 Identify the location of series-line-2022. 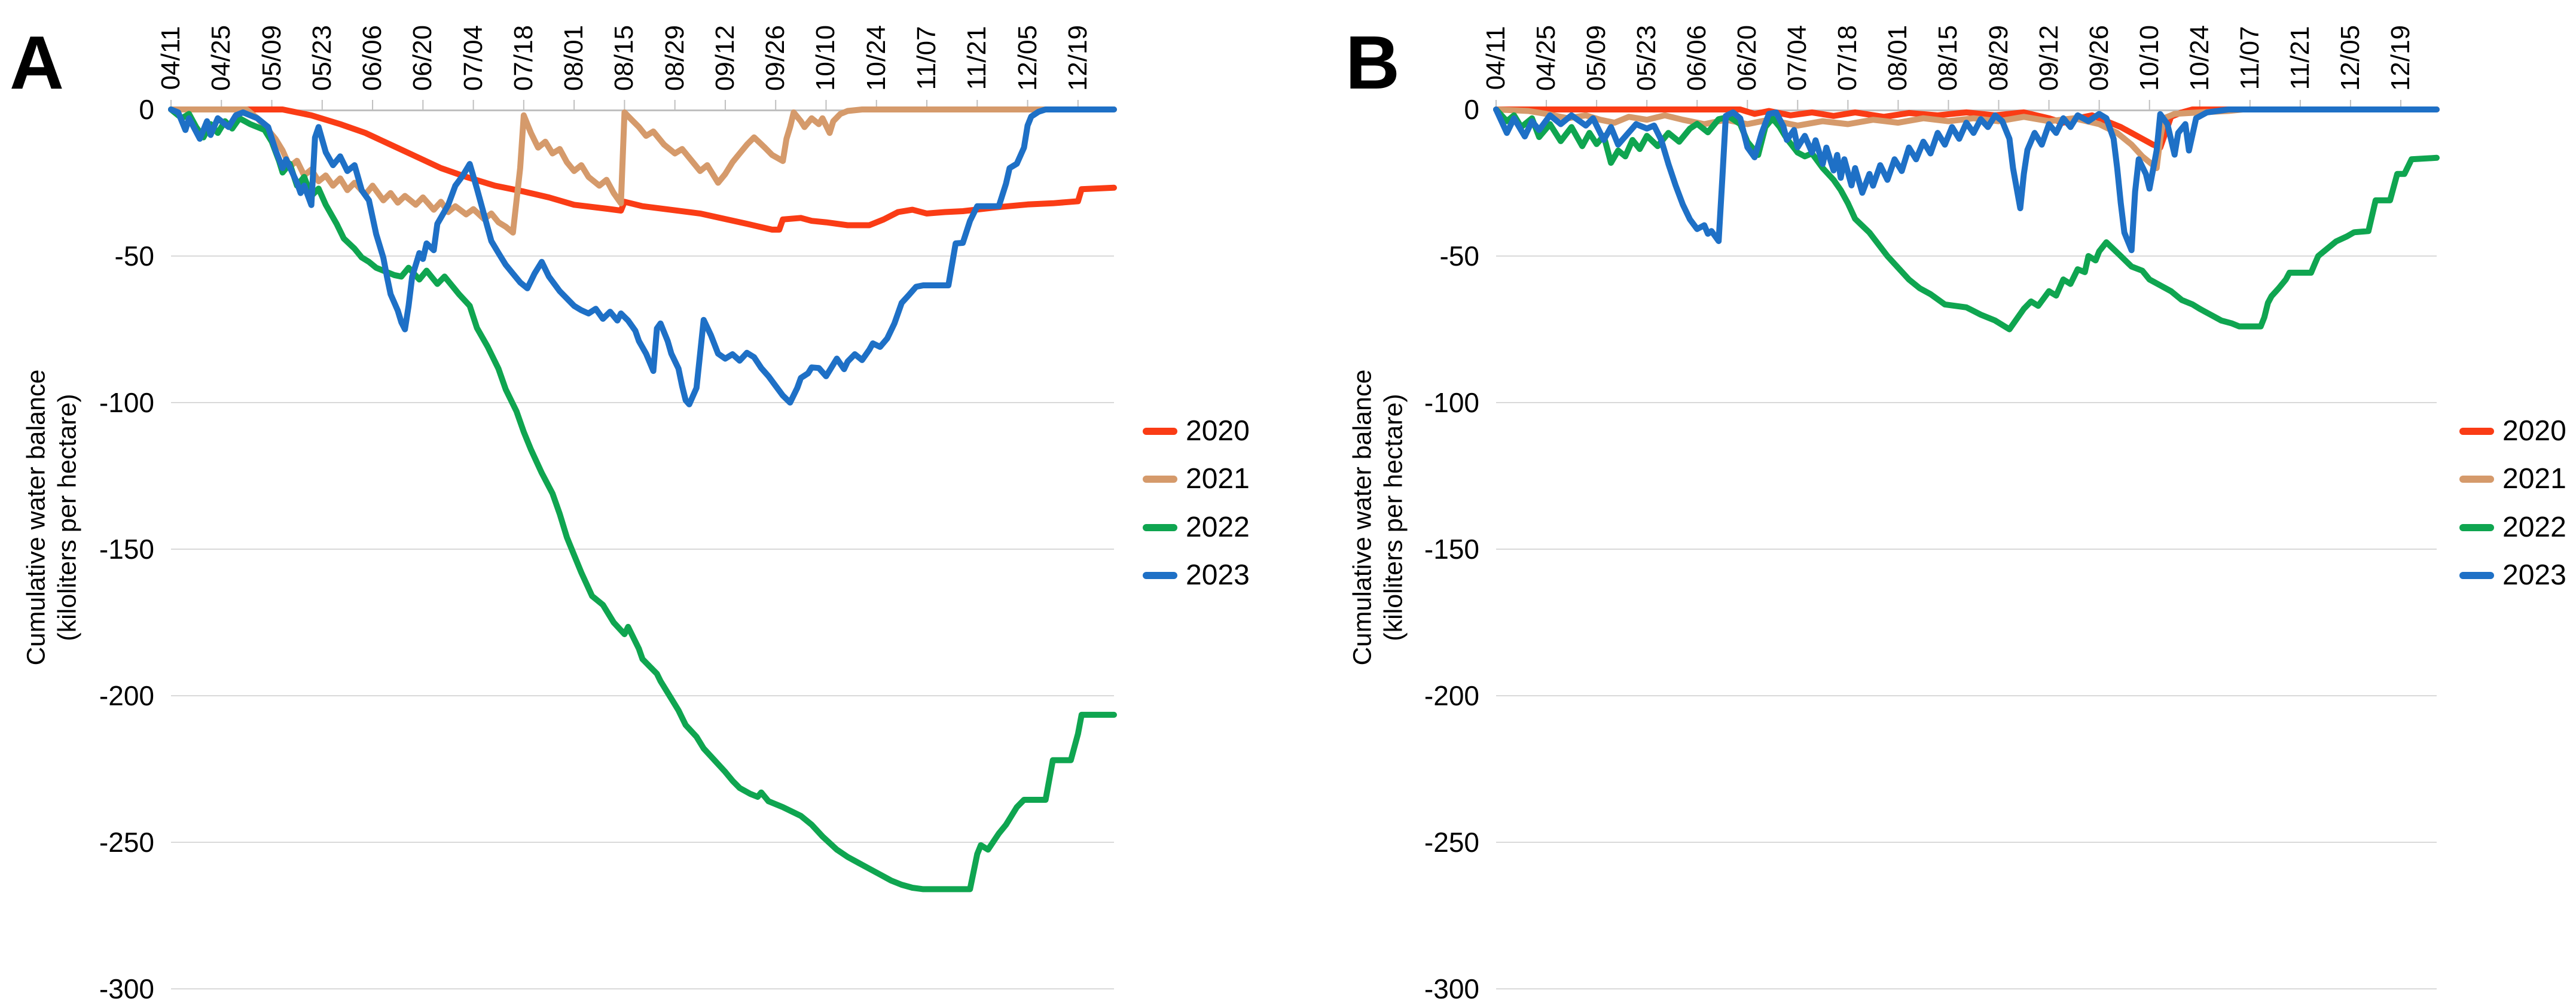
(1966, 219).